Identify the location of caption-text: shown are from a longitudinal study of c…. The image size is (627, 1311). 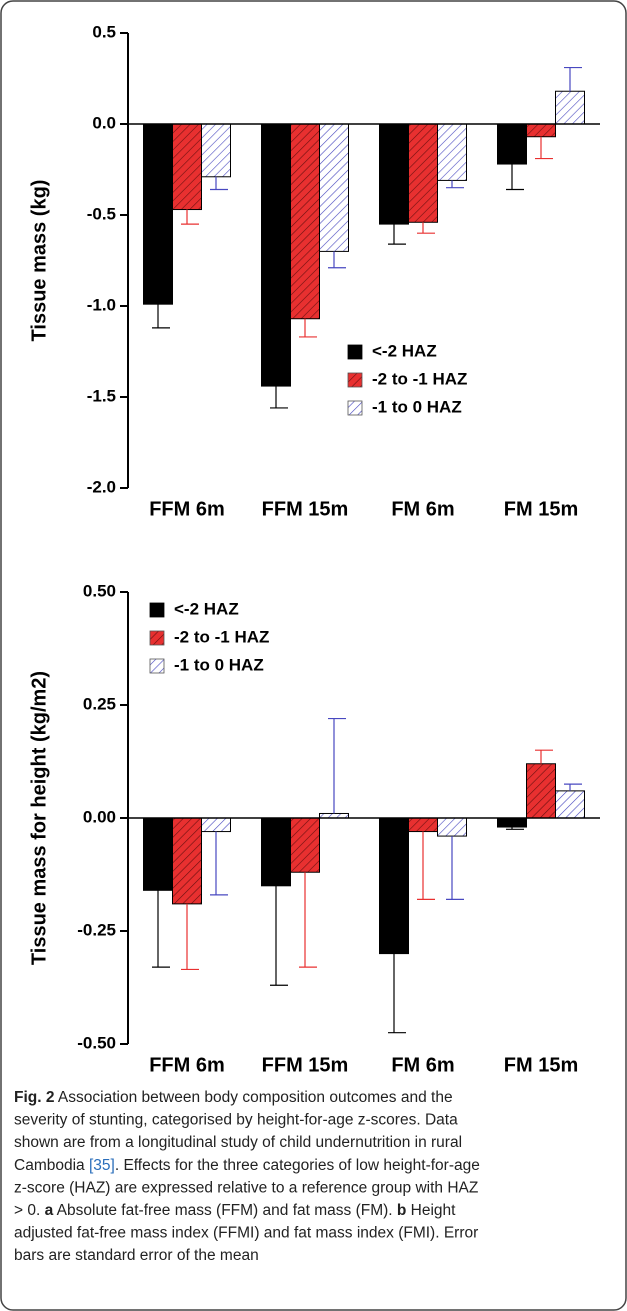
(238, 1142).